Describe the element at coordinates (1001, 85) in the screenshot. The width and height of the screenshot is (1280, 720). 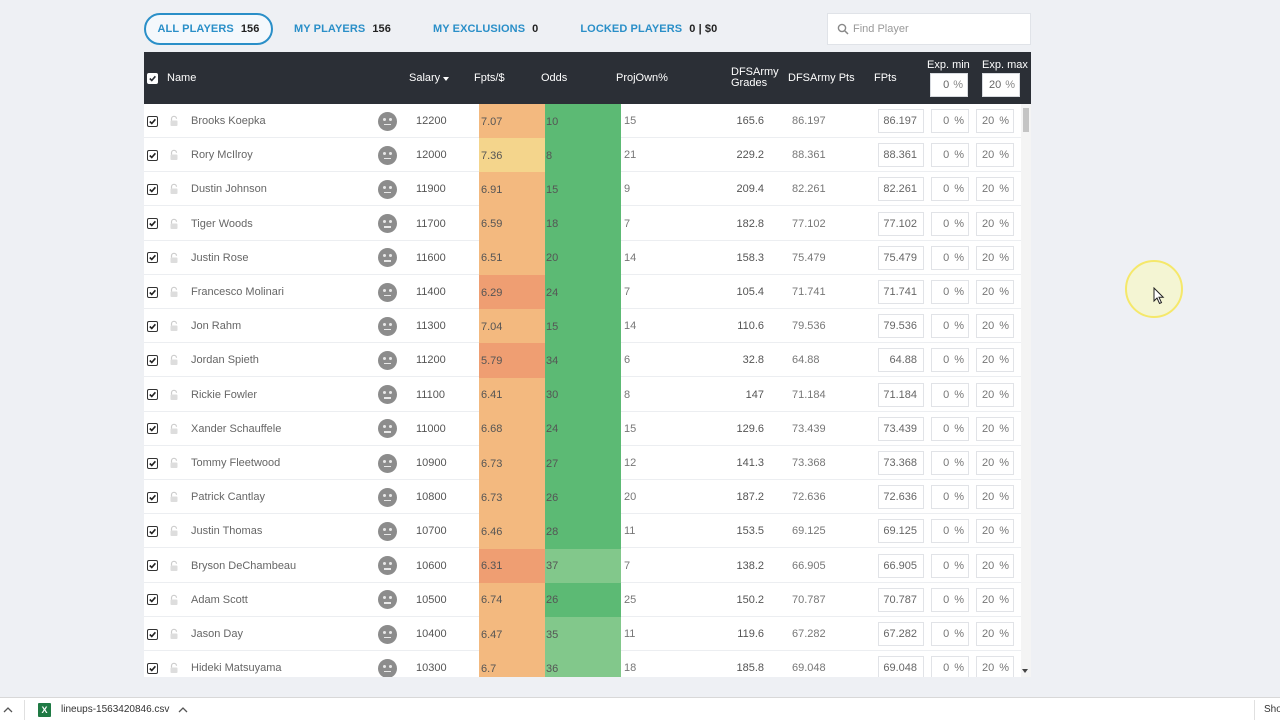
I see `exp-max-all-input: 20%` at that location.